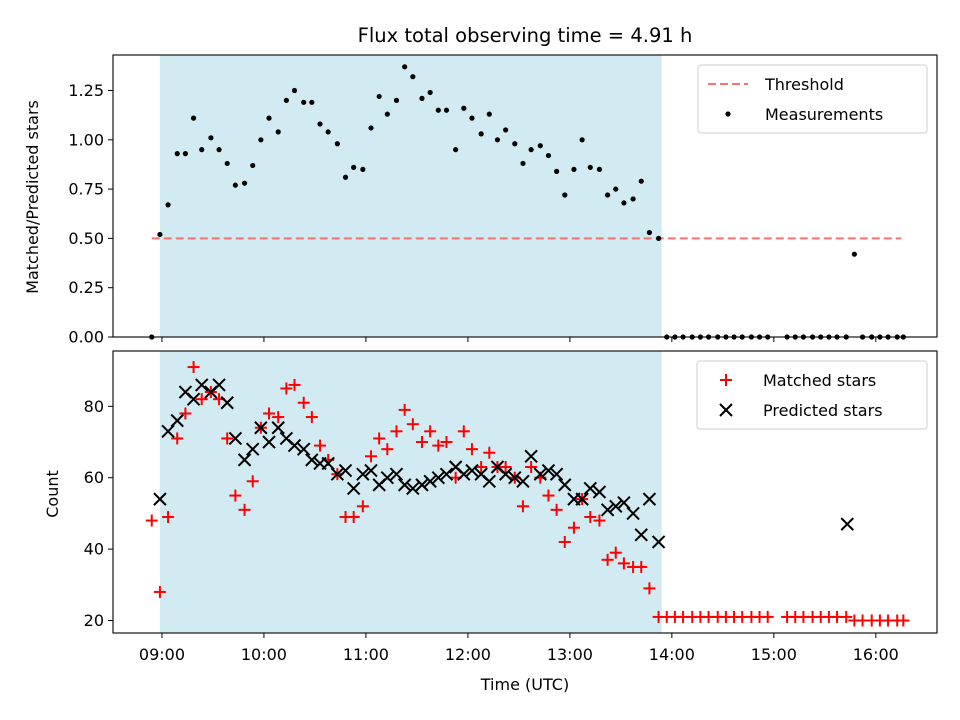 This screenshot has width=960, height=720. Describe the element at coordinates (525, 35) in the screenshot. I see `chart-title: Flux total observing time = 4.91 h` at that location.